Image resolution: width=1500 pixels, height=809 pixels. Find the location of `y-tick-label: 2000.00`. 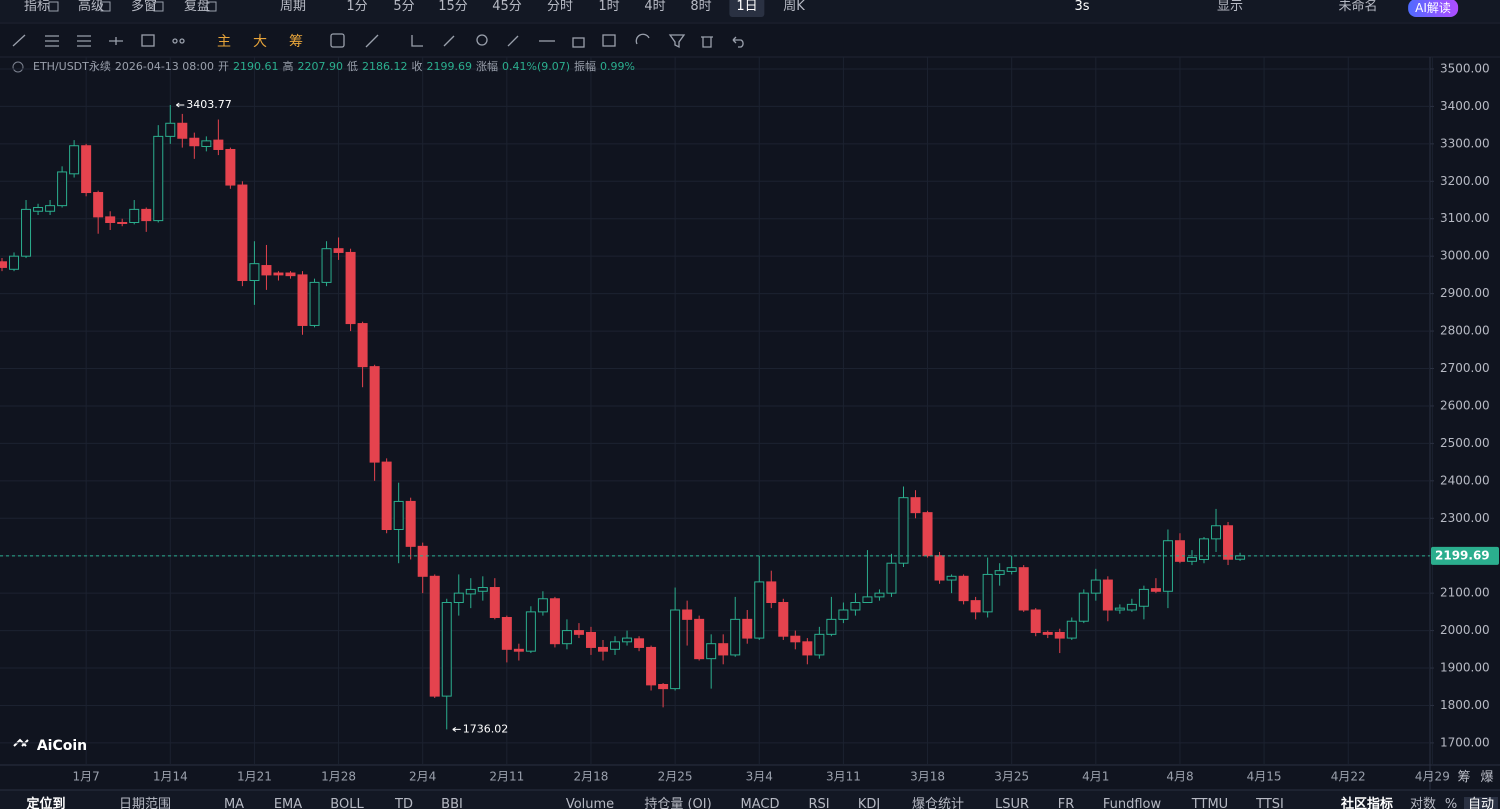

y-tick-label: 2000.00 is located at coordinates (1465, 630).